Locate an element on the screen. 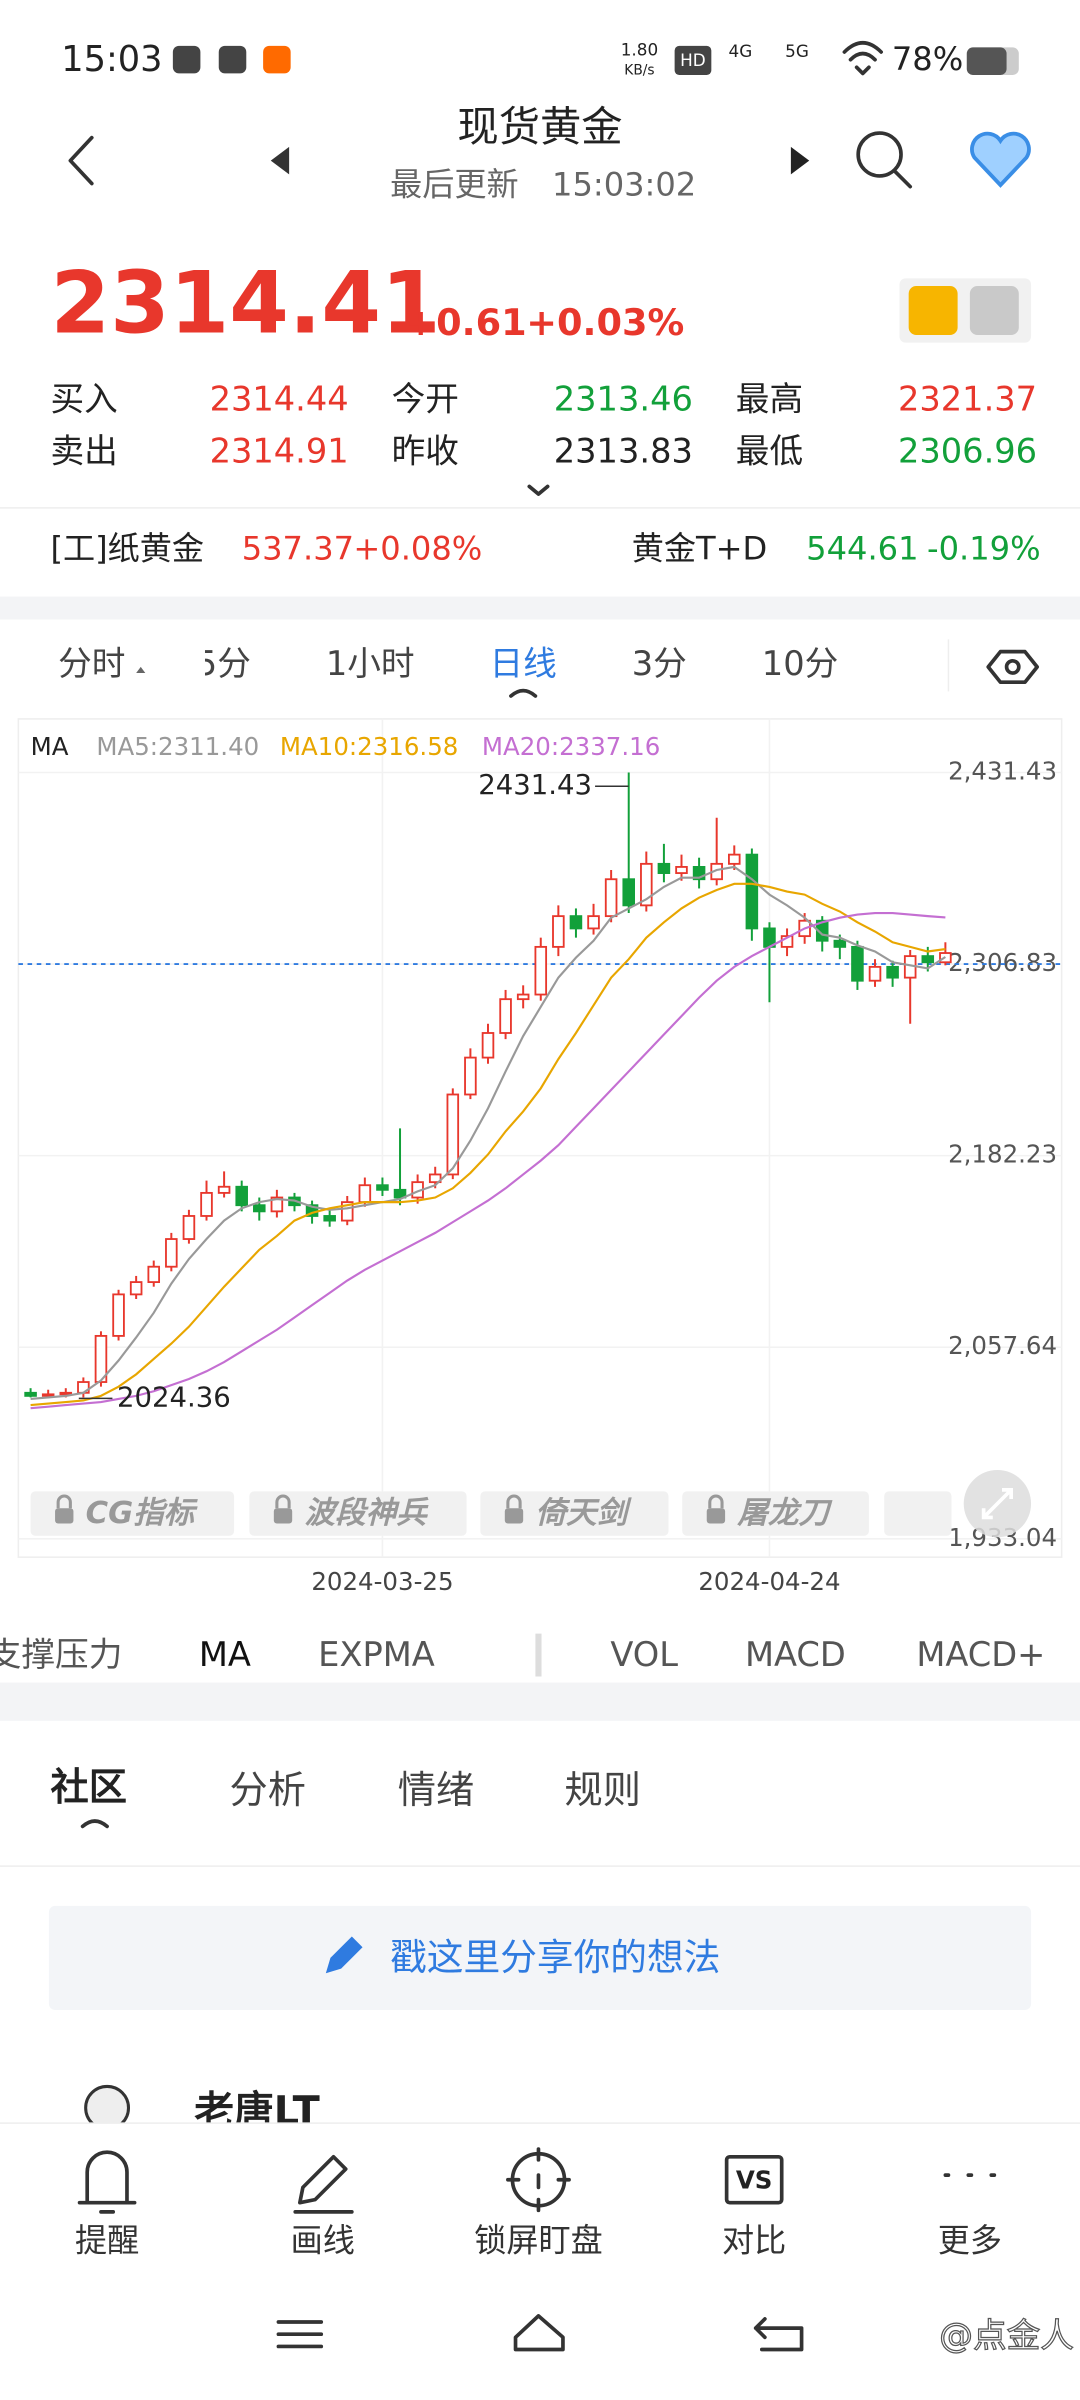 This screenshot has height=2400, width=1080. period-tab-active: 日线 is located at coordinates (523, 663).